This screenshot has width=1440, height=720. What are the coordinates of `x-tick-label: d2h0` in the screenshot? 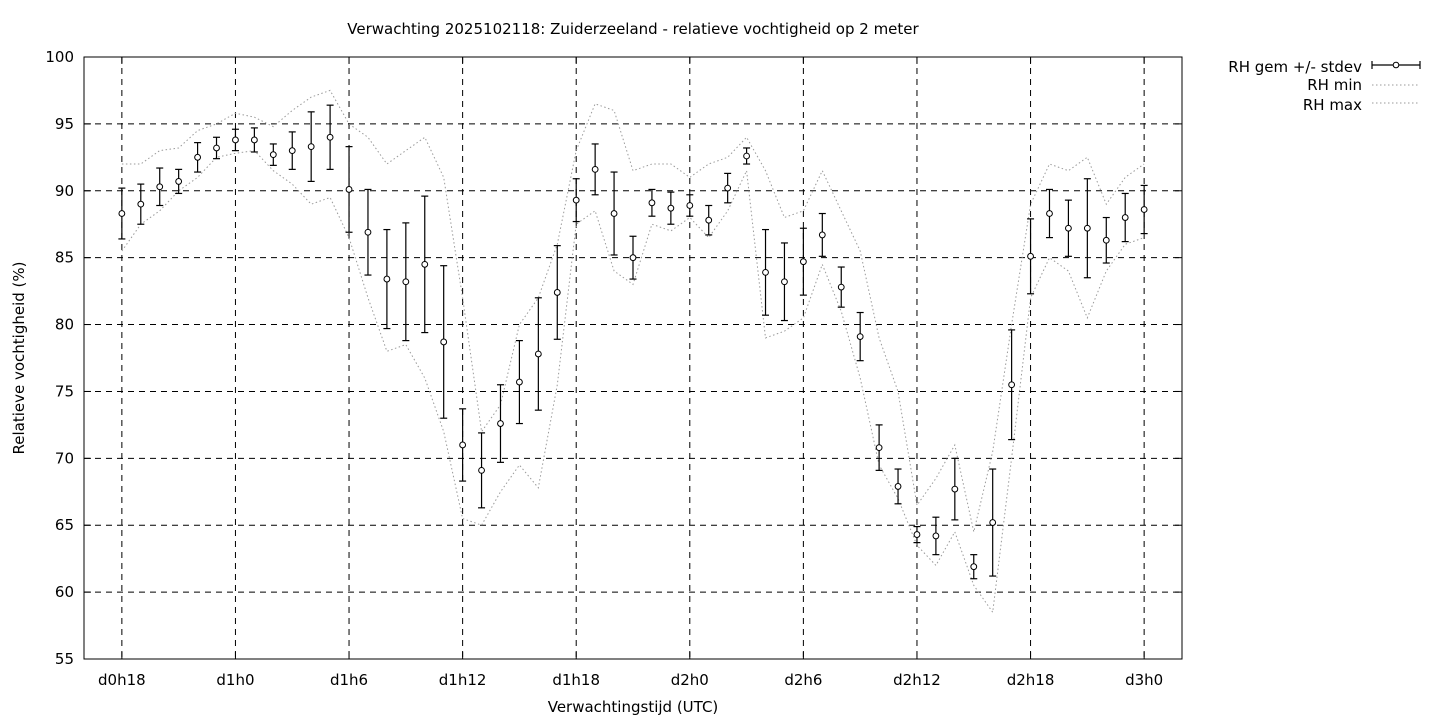 It's located at (690, 680).